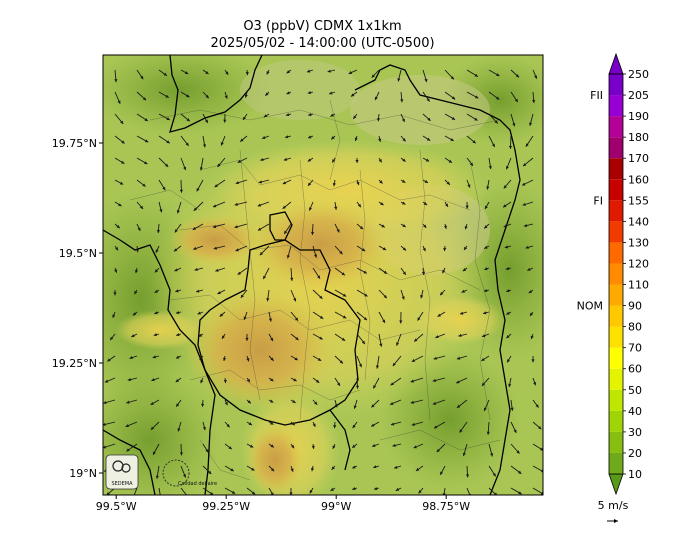 The width and height of the screenshot is (700, 550). Describe the element at coordinates (283, 504) in the screenshot. I see `longitude-axis: 99.5°W 99.25°W 99°W 98.75°W` at that location.